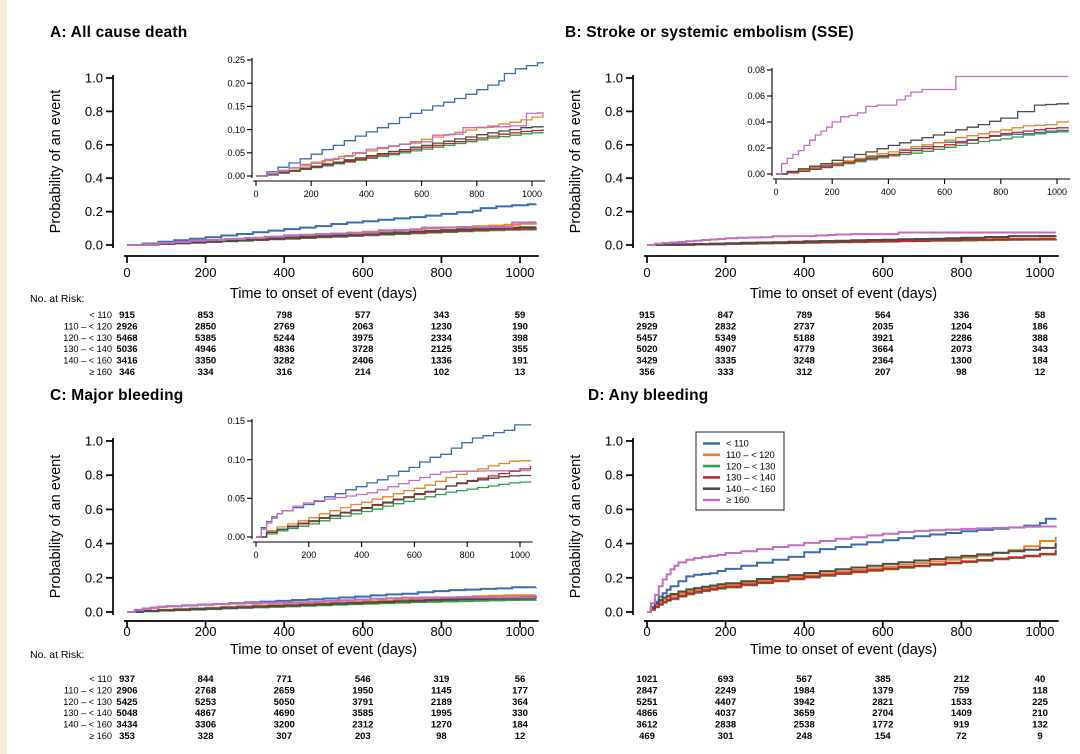  What do you see at coordinates (961, 338) in the screenshot?
I see `at-risk-value: 2286` at bounding box center [961, 338].